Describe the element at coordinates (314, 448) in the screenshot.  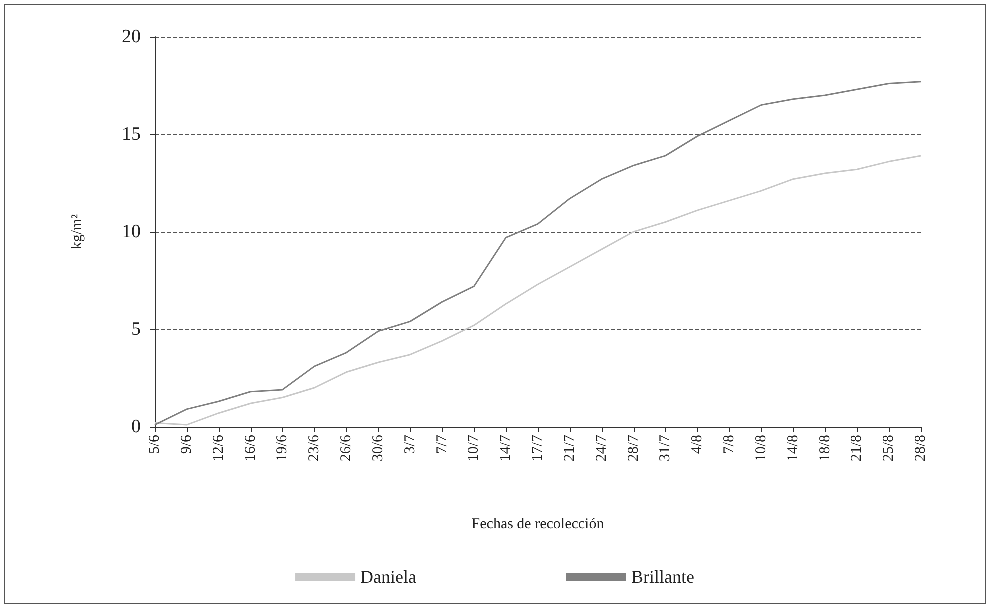
I see `x-tick-label: 23/6` at that location.